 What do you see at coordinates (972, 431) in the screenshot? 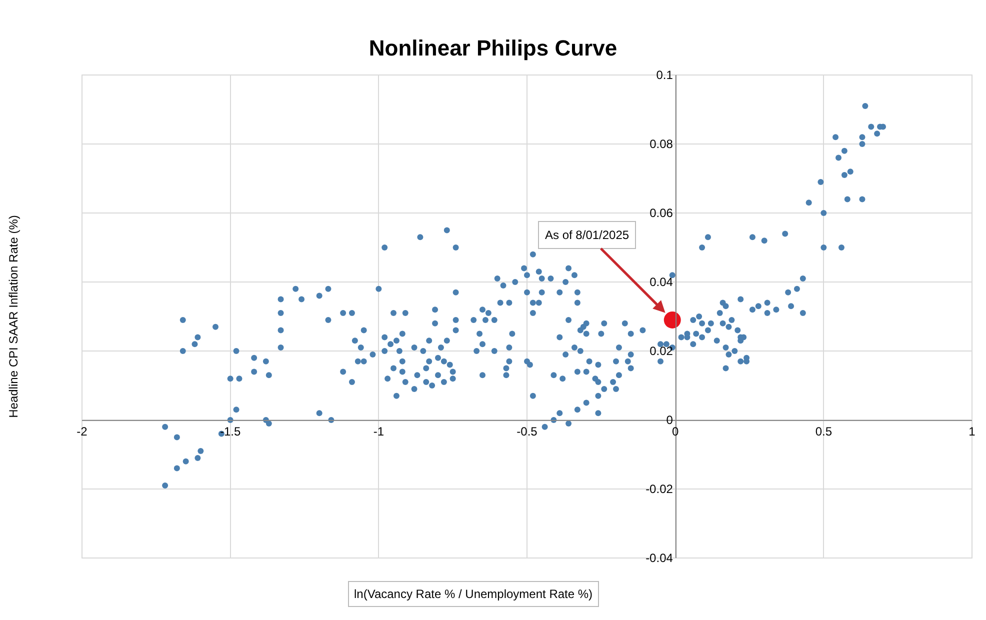
I see `x-tick-label: 1` at bounding box center [972, 431].